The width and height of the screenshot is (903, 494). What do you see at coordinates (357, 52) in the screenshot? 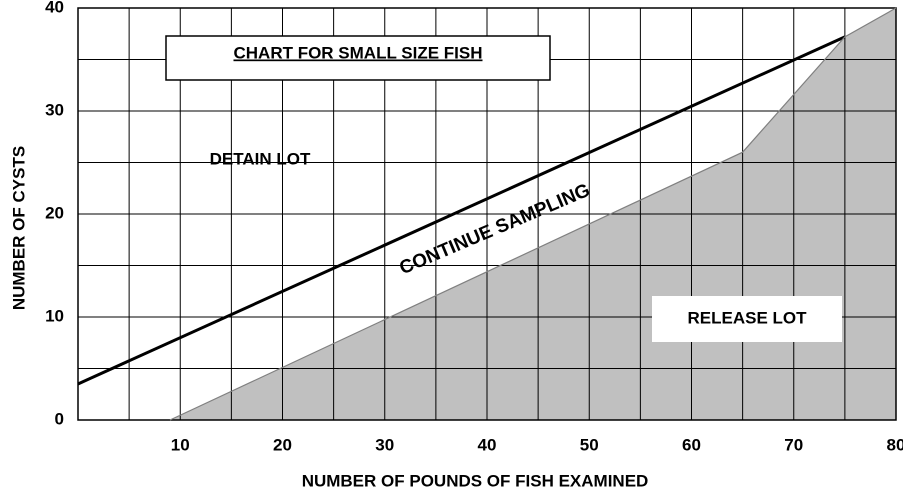
I see `chart-title: CHART FOR SMALL SIZE FISH` at bounding box center [357, 52].